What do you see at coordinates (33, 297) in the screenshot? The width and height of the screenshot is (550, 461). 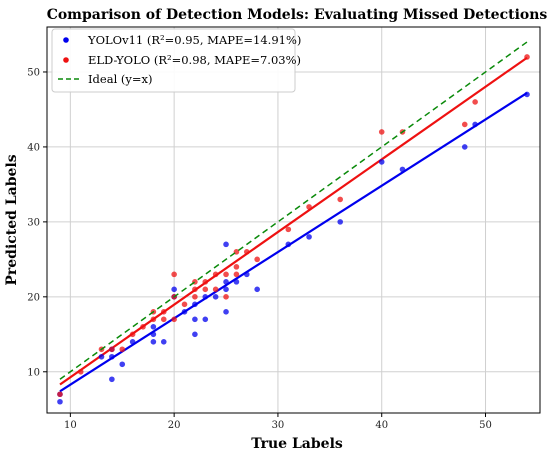 I see `y-tick-label: 20` at bounding box center [33, 297].